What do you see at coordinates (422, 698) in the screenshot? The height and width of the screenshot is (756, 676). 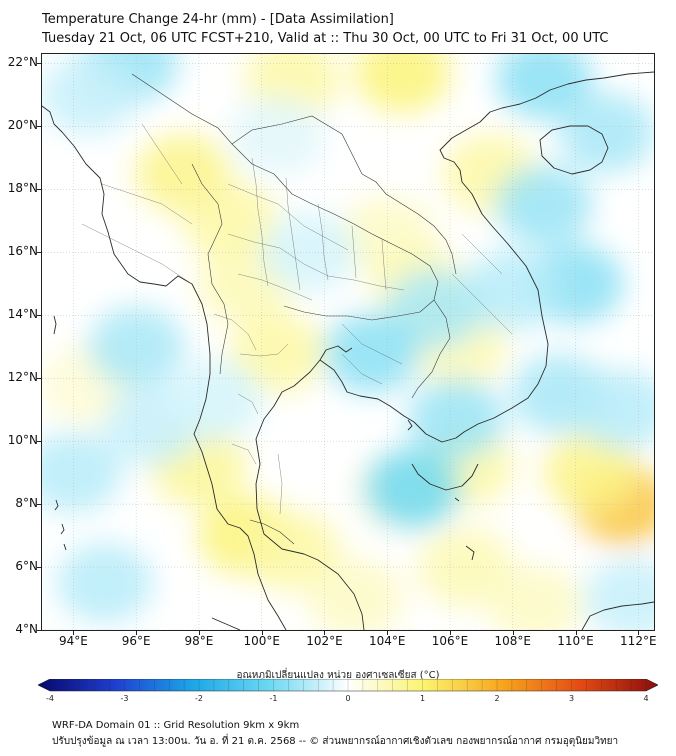 I see `colorbar-tick-label: 1` at bounding box center [422, 698].